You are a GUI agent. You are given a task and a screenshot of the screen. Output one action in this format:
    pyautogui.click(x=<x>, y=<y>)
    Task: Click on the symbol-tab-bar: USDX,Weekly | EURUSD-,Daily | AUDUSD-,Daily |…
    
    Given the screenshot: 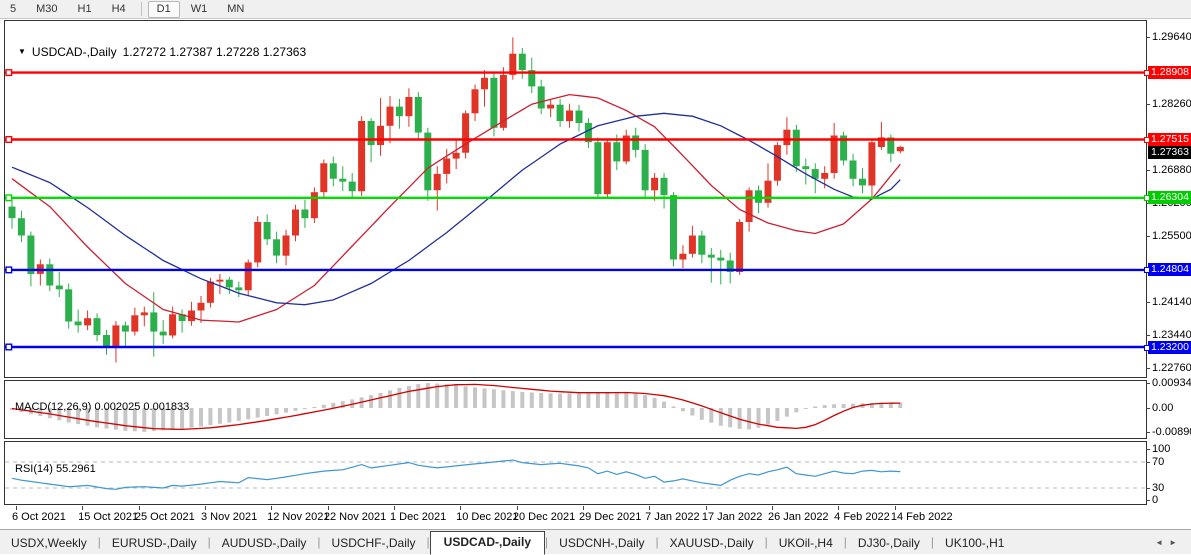 What is the action you would take?
    pyautogui.click(x=595, y=542)
    